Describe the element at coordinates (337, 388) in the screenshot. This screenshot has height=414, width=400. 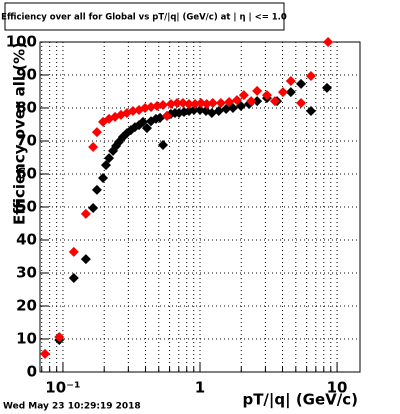
I see `x-tick-label: 10` at that location.